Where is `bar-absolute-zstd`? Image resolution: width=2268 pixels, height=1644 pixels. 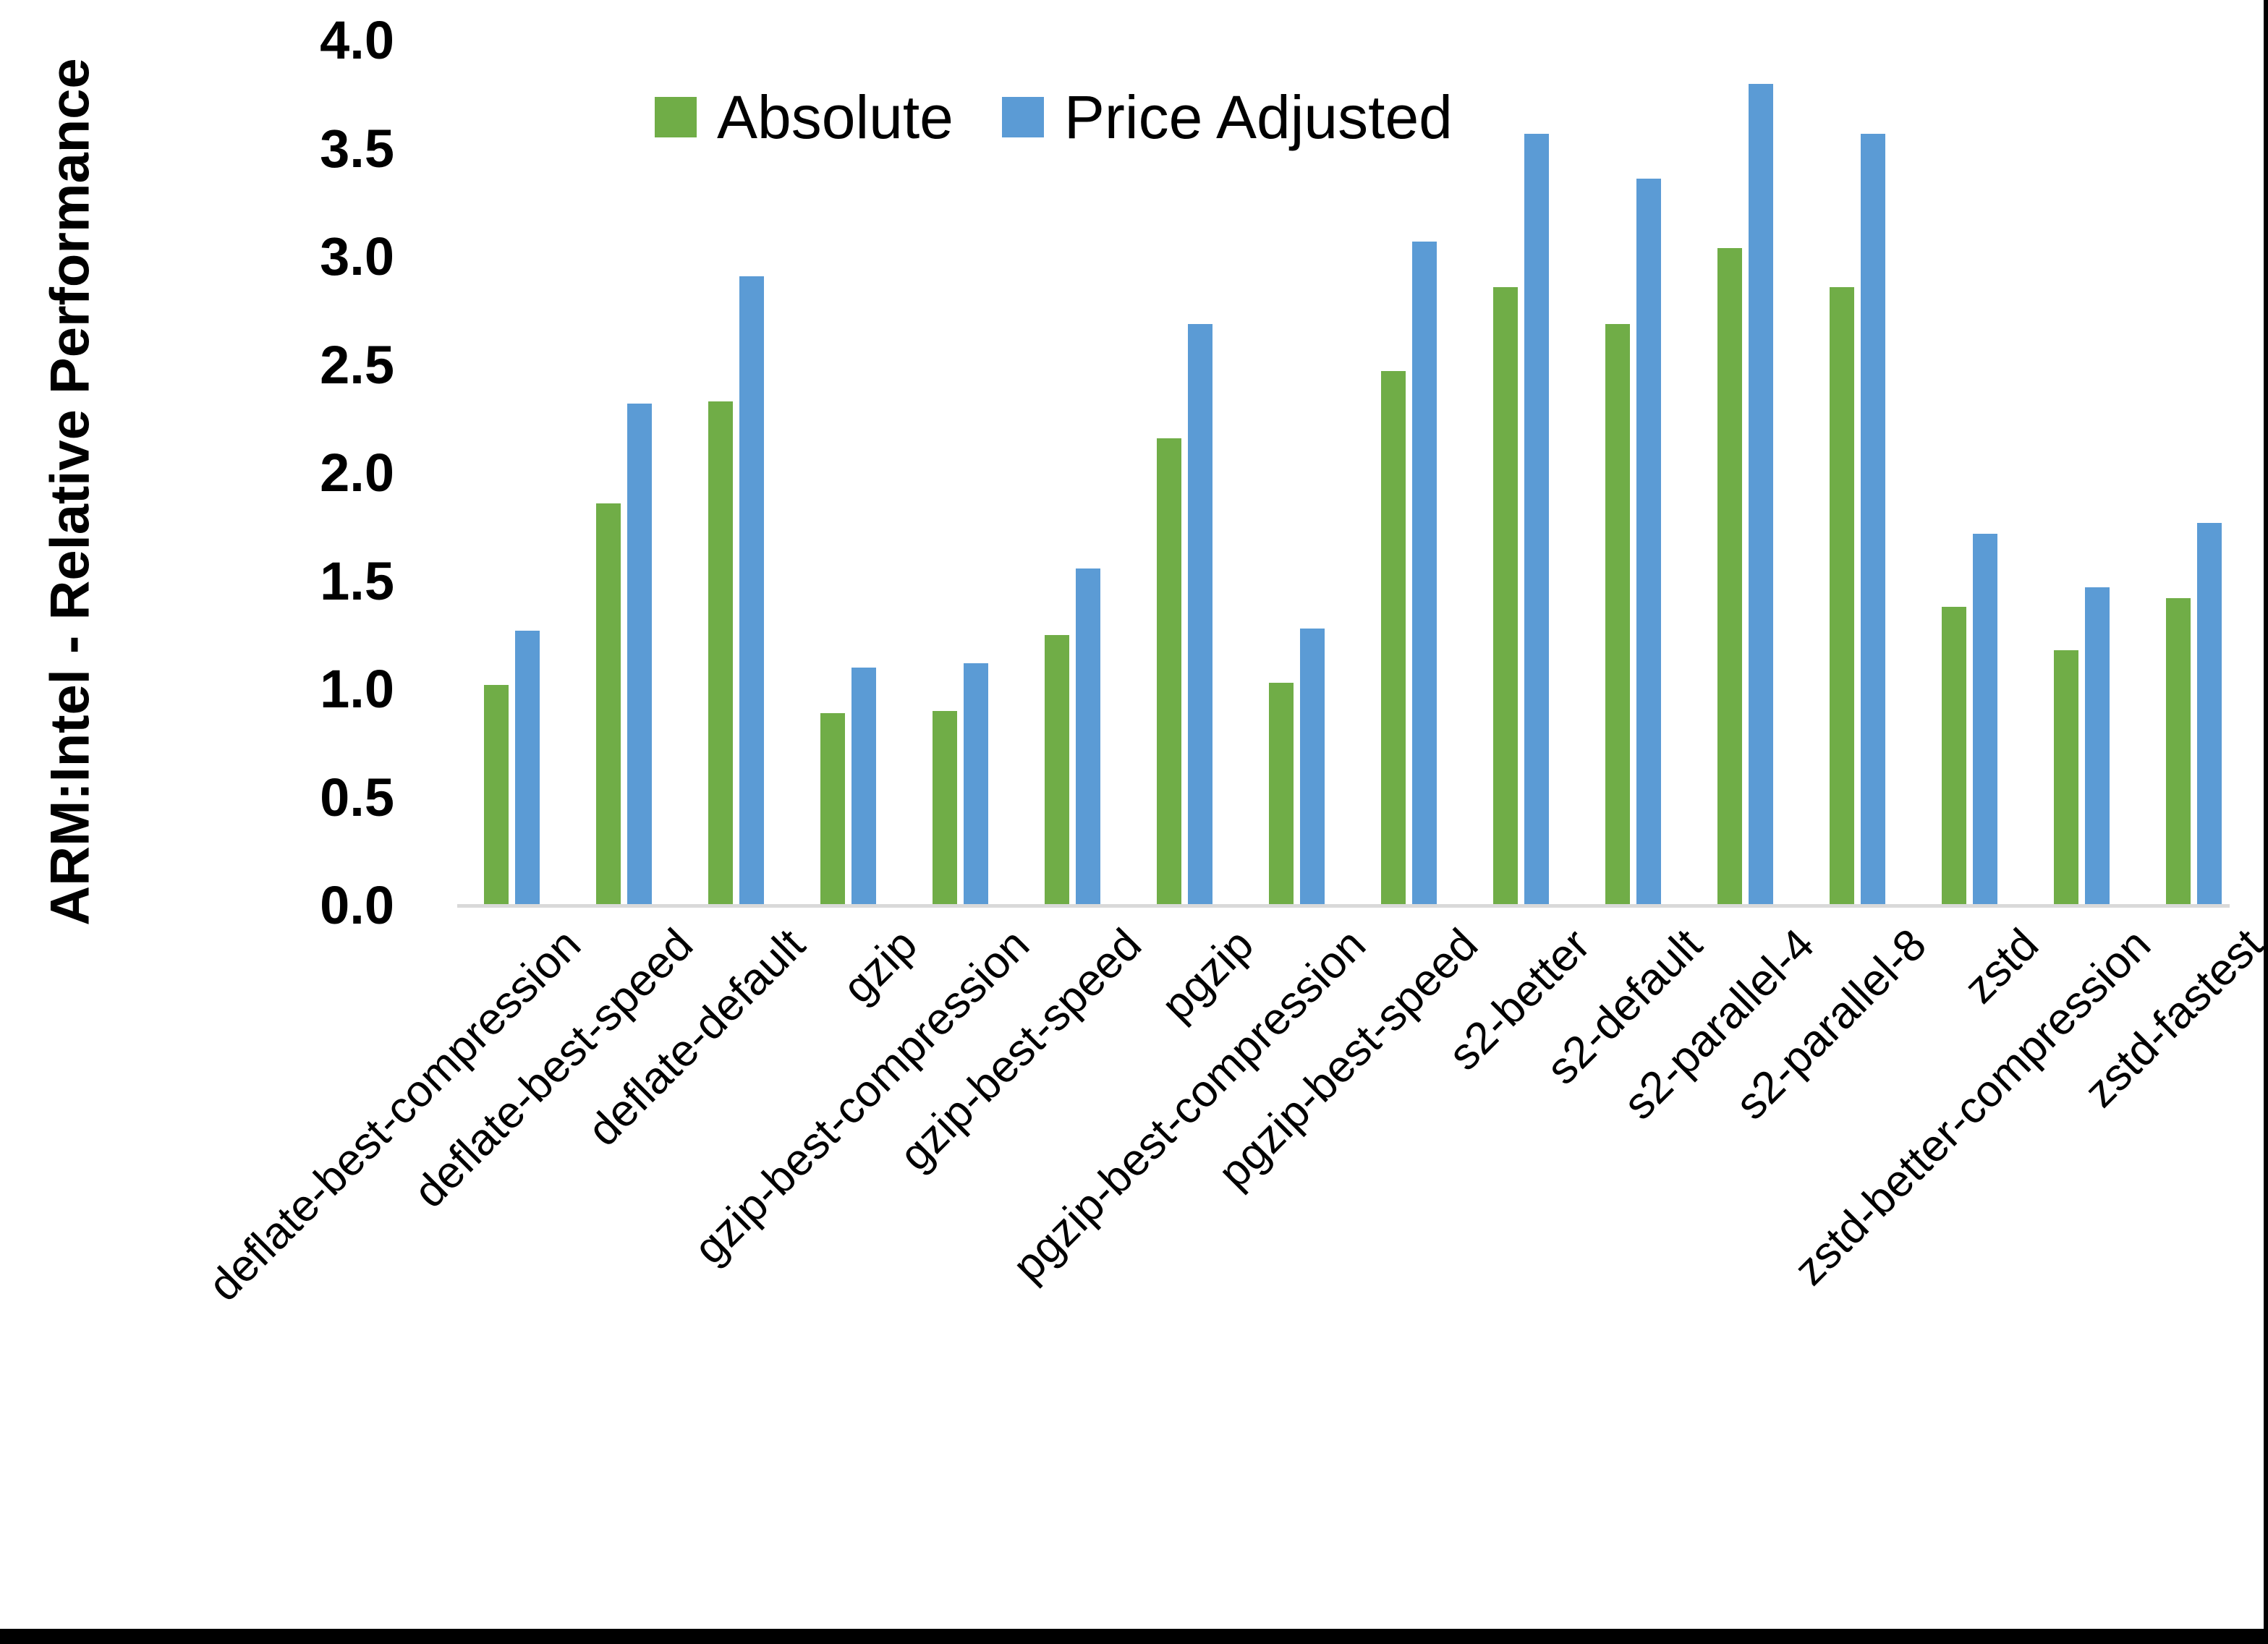 bar-absolute-zstd is located at coordinates (1954, 756).